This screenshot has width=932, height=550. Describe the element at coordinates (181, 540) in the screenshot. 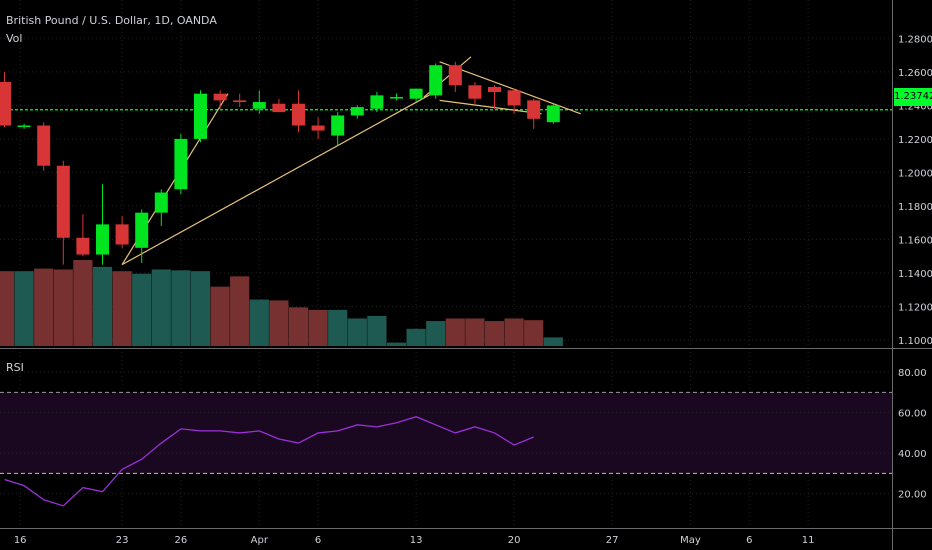

I see `x-tick-label: 26` at that location.